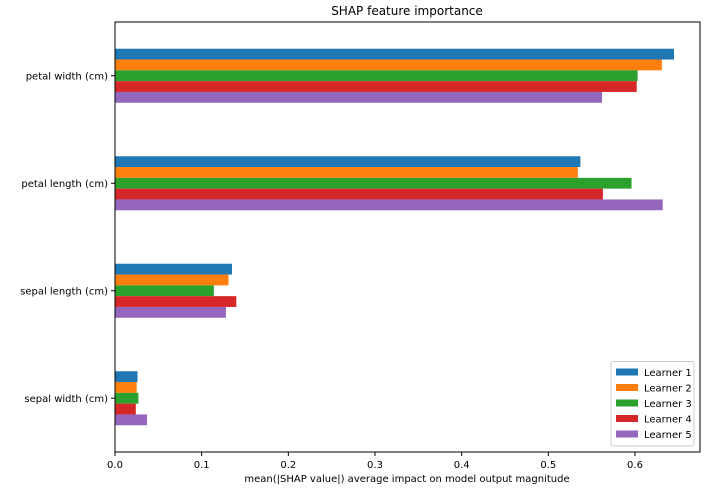 The height and width of the screenshot is (504, 720). Describe the element at coordinates (668, 420) in the screenshot. I see `legend-label: Learner 4` at that location.